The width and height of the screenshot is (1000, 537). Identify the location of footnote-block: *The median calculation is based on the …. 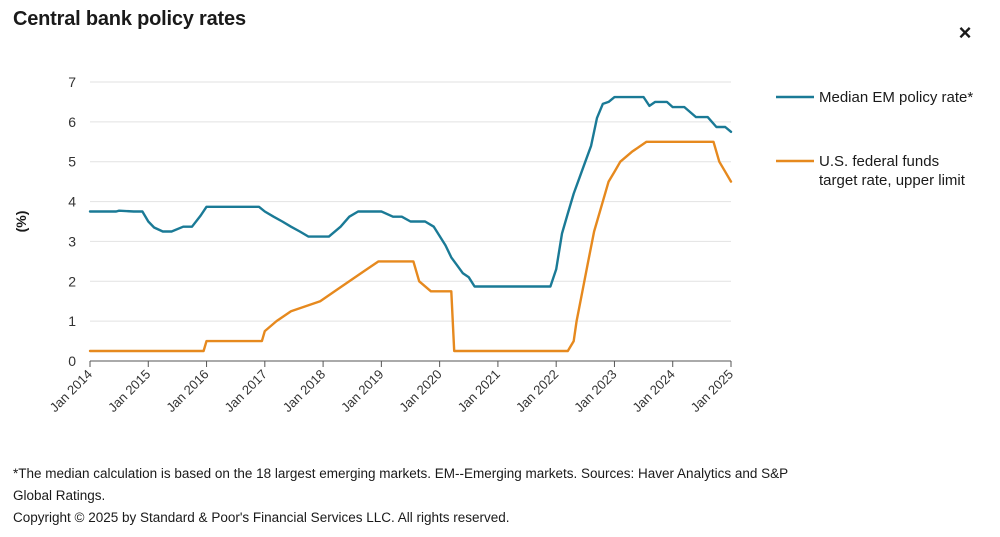
(413, 496).